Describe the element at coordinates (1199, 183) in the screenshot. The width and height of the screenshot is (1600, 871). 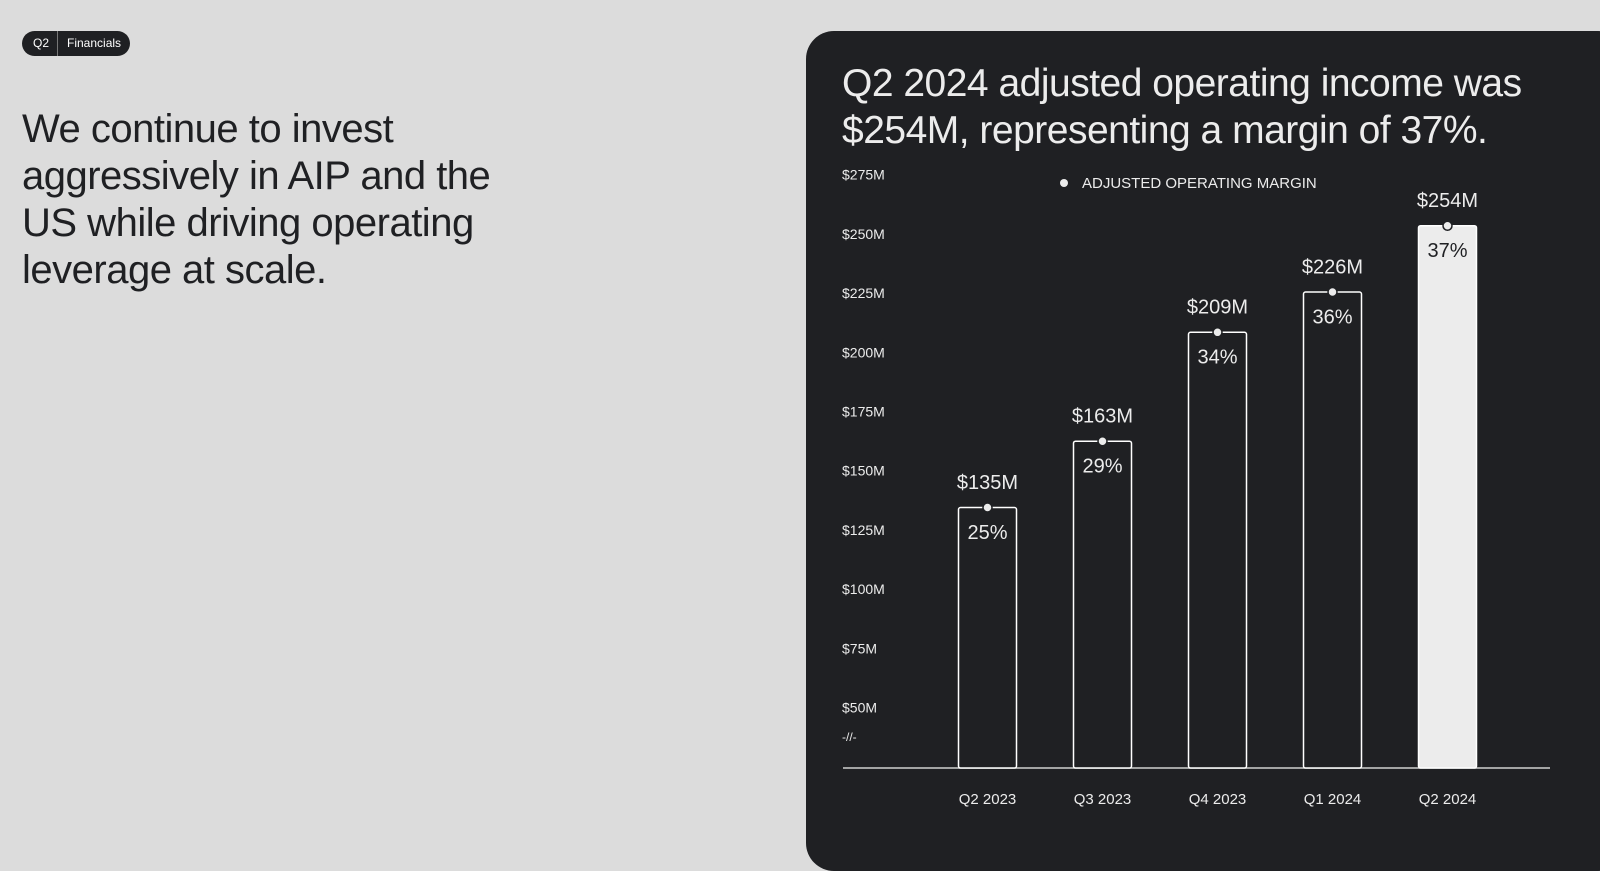
I see `legend-label: ADJUSTED OPERATING MARGIN` at that location.